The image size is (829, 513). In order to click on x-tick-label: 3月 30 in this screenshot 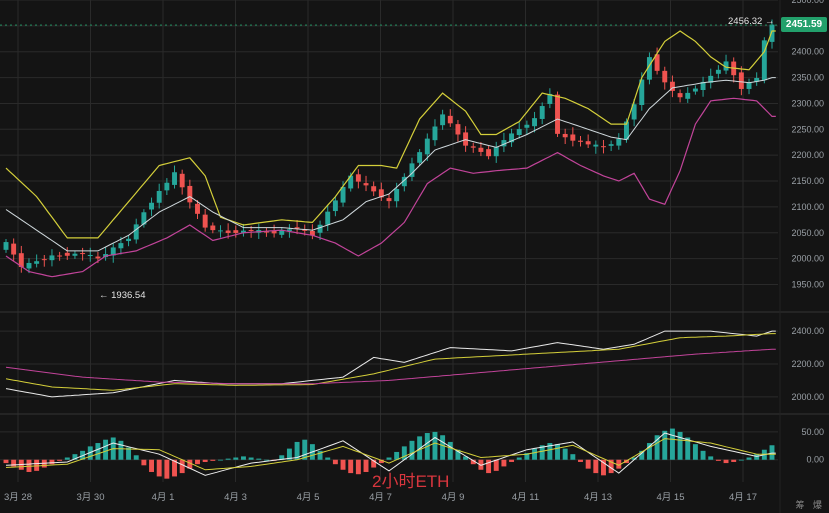, I will do `click(91, 497)`.